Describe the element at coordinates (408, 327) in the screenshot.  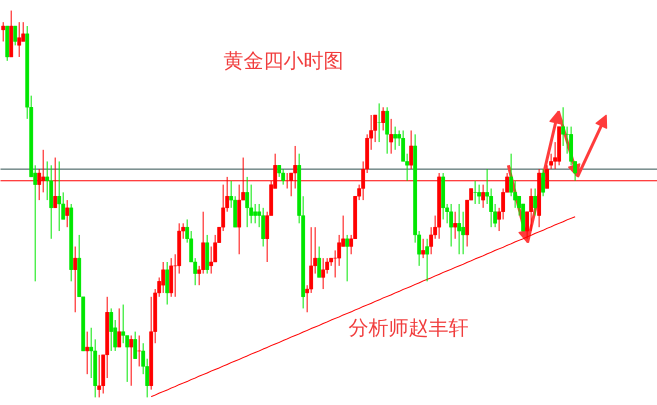
I see `annotation: 分析师赵丰轩` at that location.